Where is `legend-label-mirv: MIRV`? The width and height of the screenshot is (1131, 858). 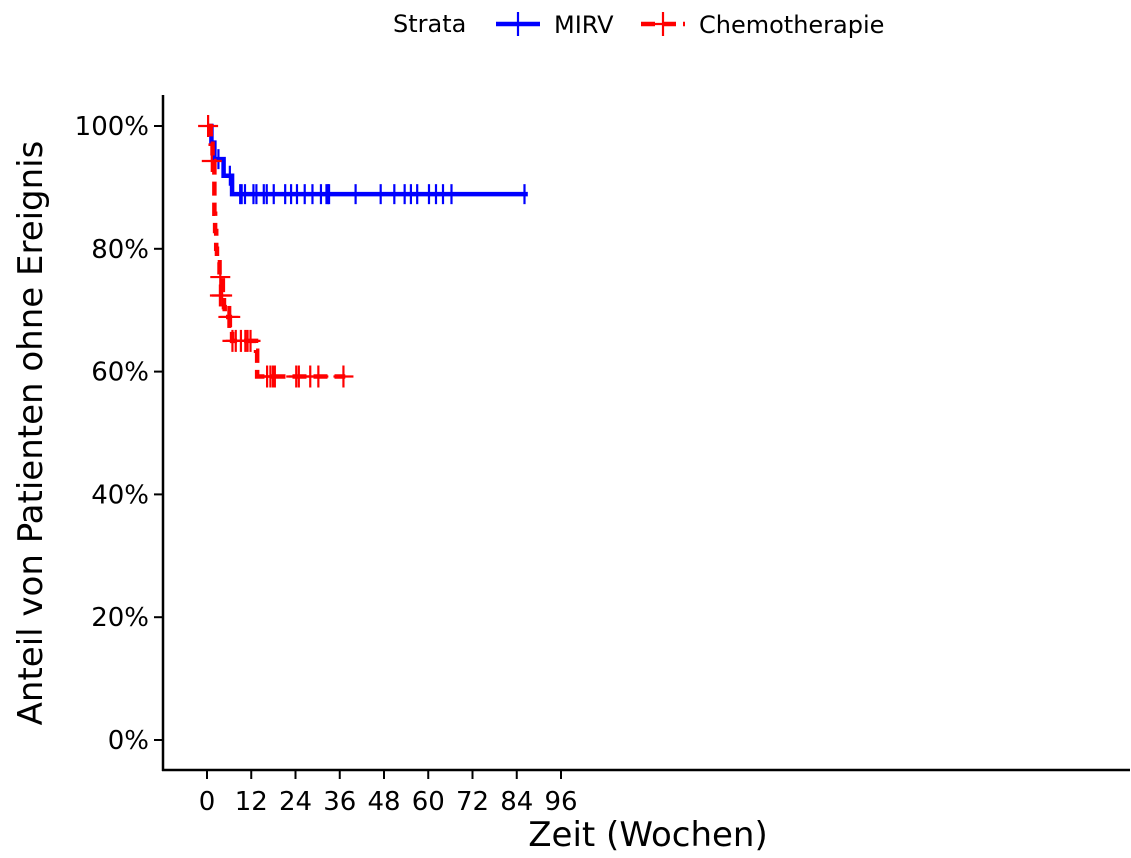
legend-label-mirv: MIRV is located at coordinates (584, 25).